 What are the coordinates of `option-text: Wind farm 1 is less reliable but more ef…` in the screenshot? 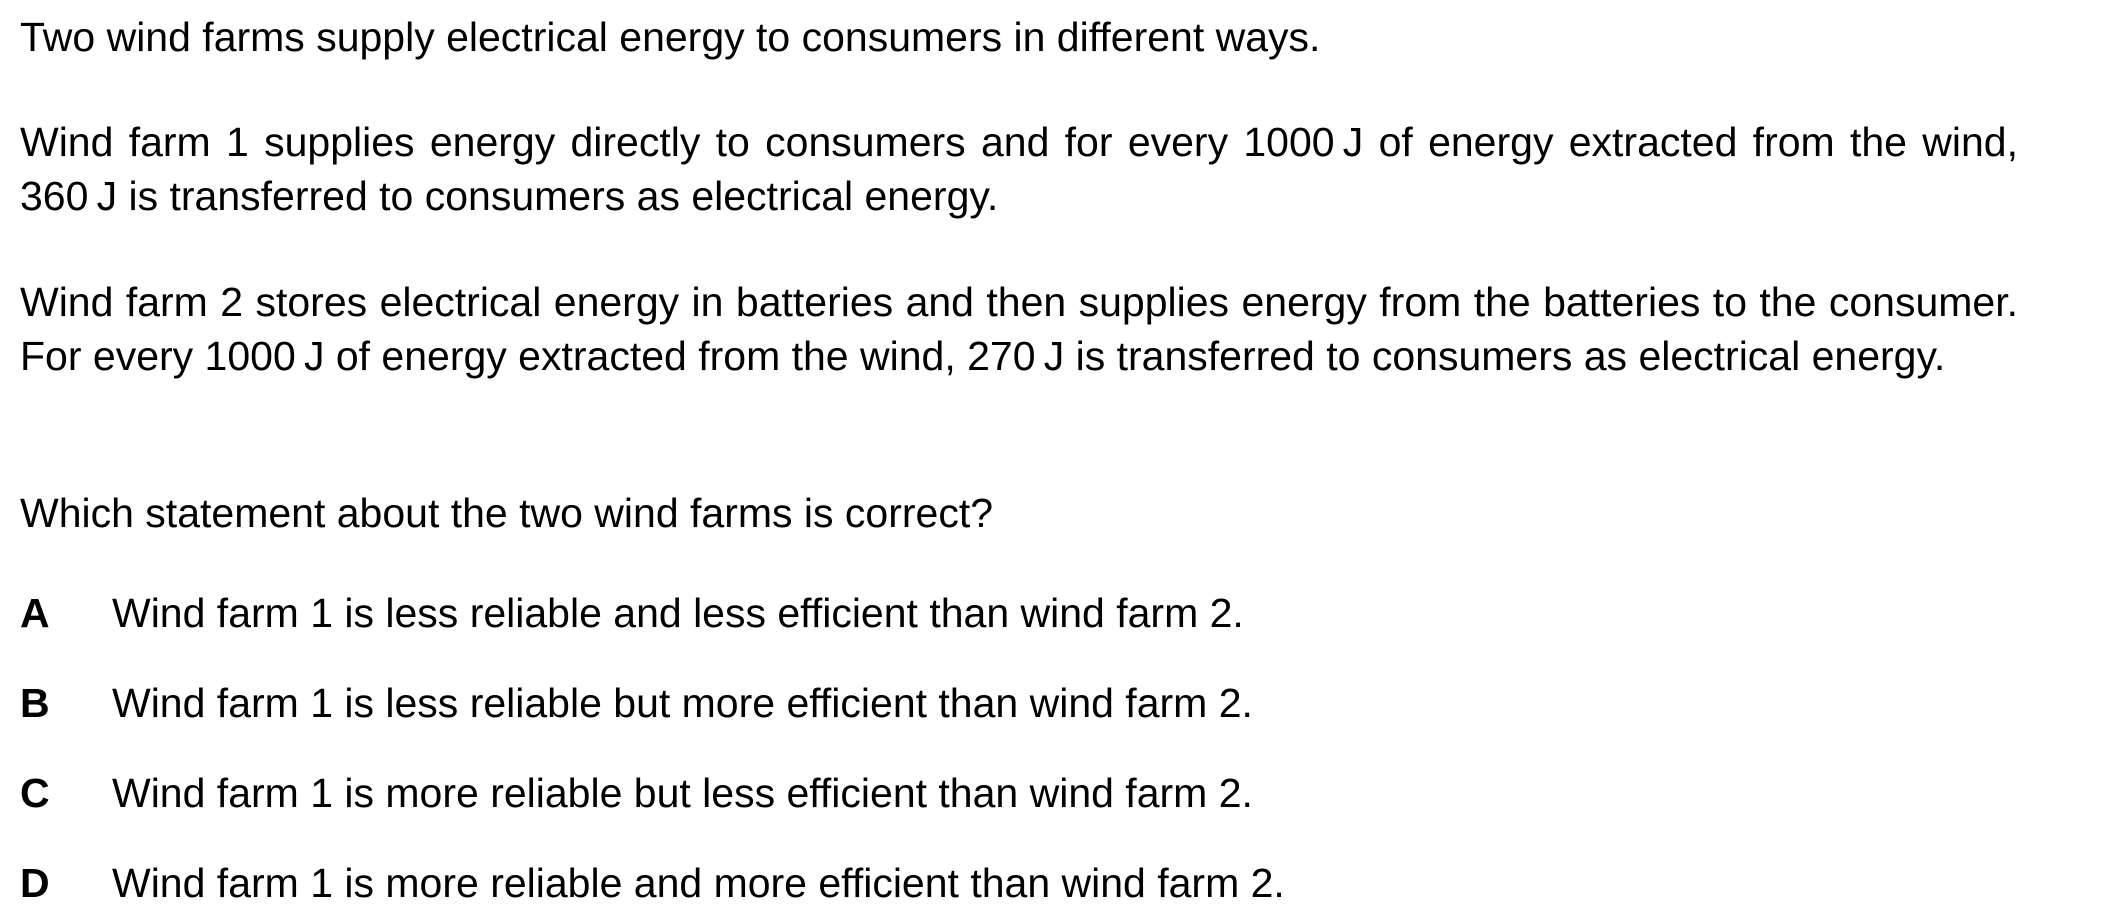 It's located at (682, 703).